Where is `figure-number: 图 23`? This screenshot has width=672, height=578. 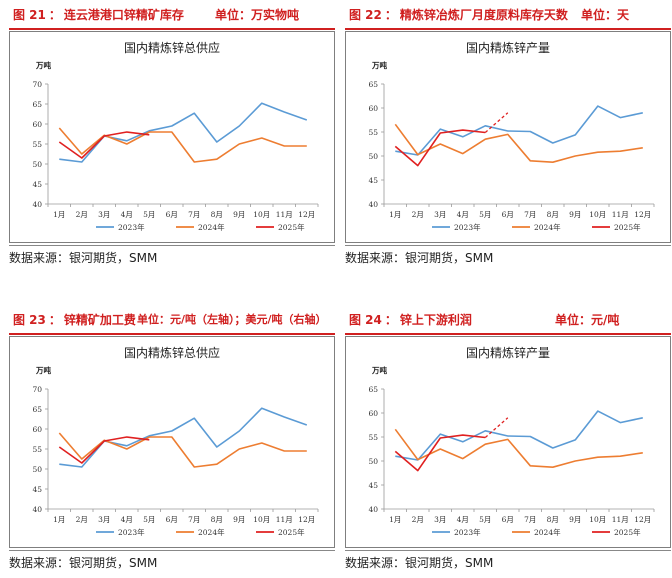 figure-number: 图 23 is located at coordinates (29, 320).